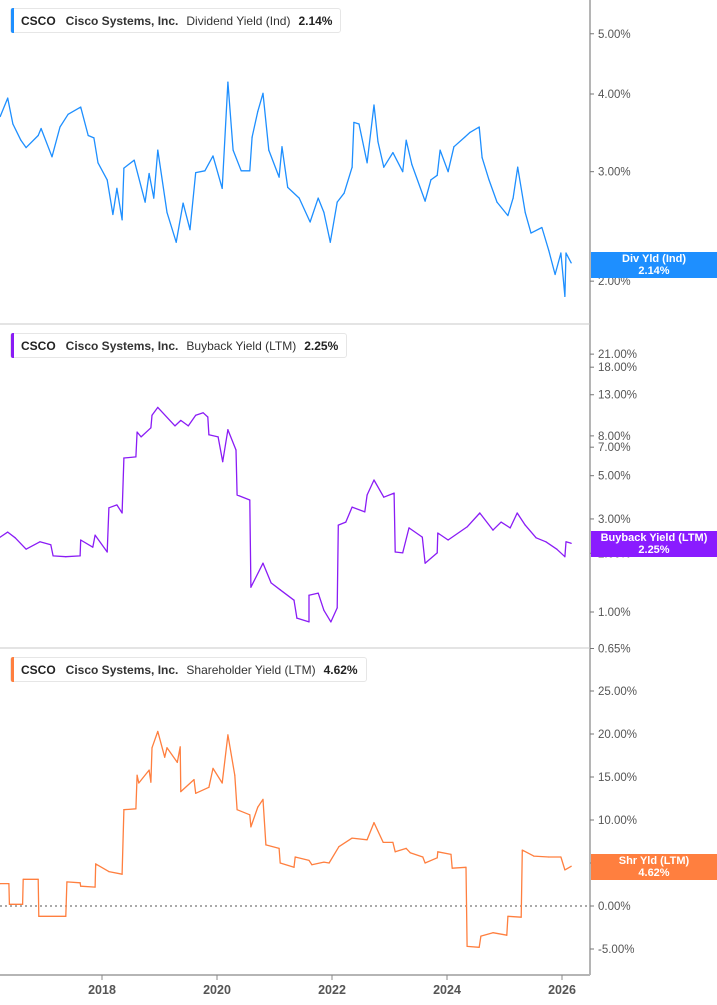  I want to click on tag-label: Buyback Yield (LTM), so click(654, 538).